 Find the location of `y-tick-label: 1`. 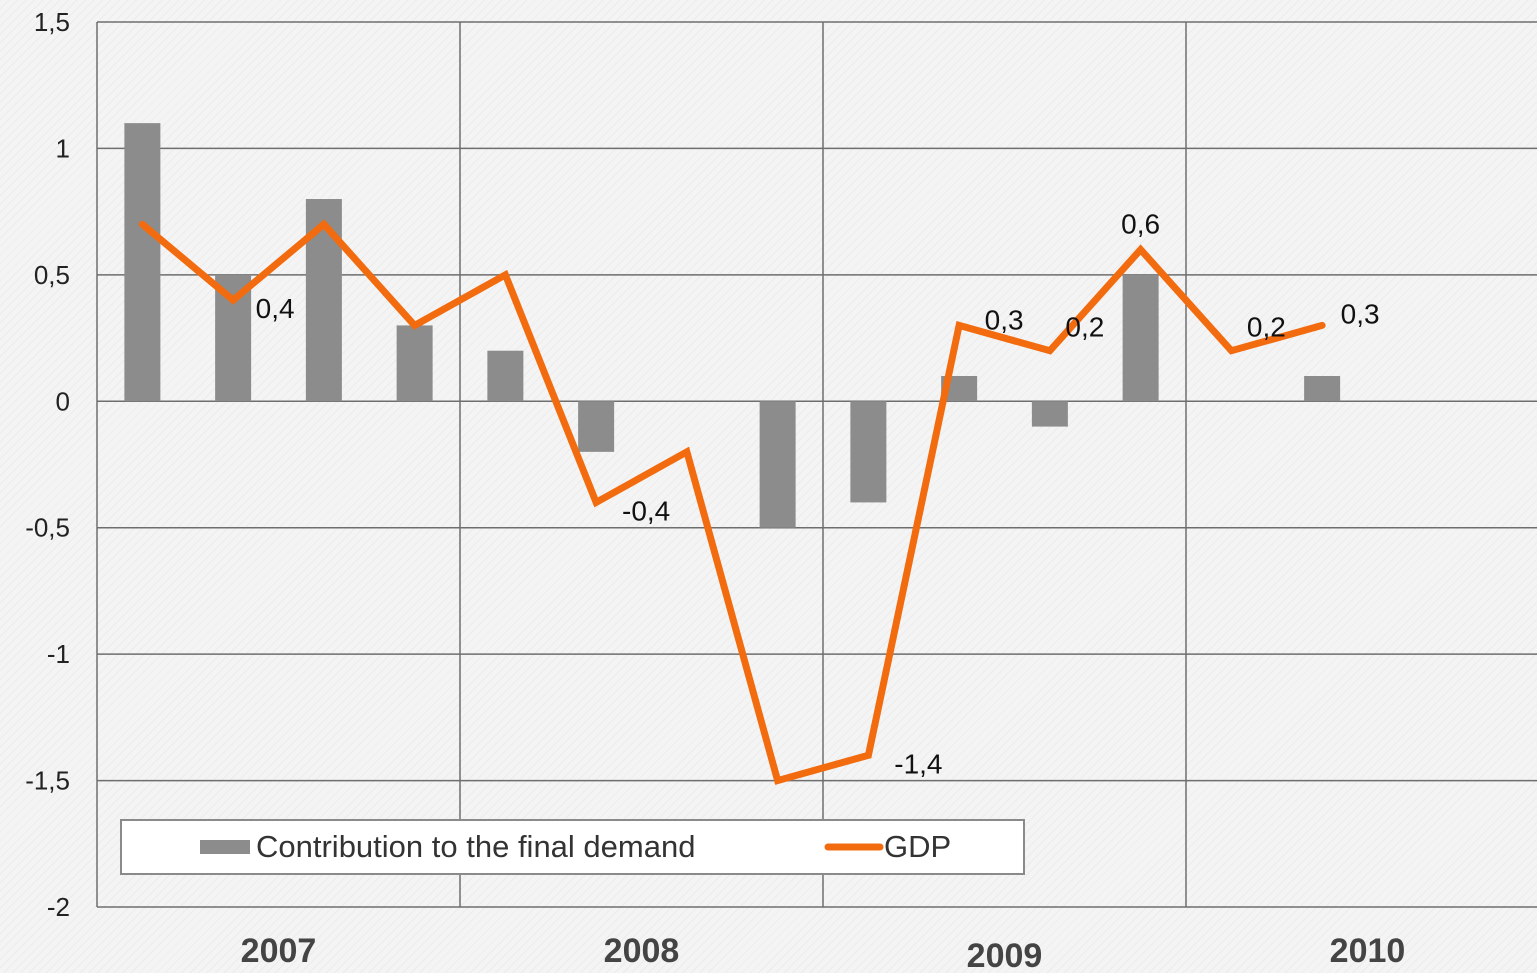

y-tick-label: 1 is located at coordinates (63, 148).